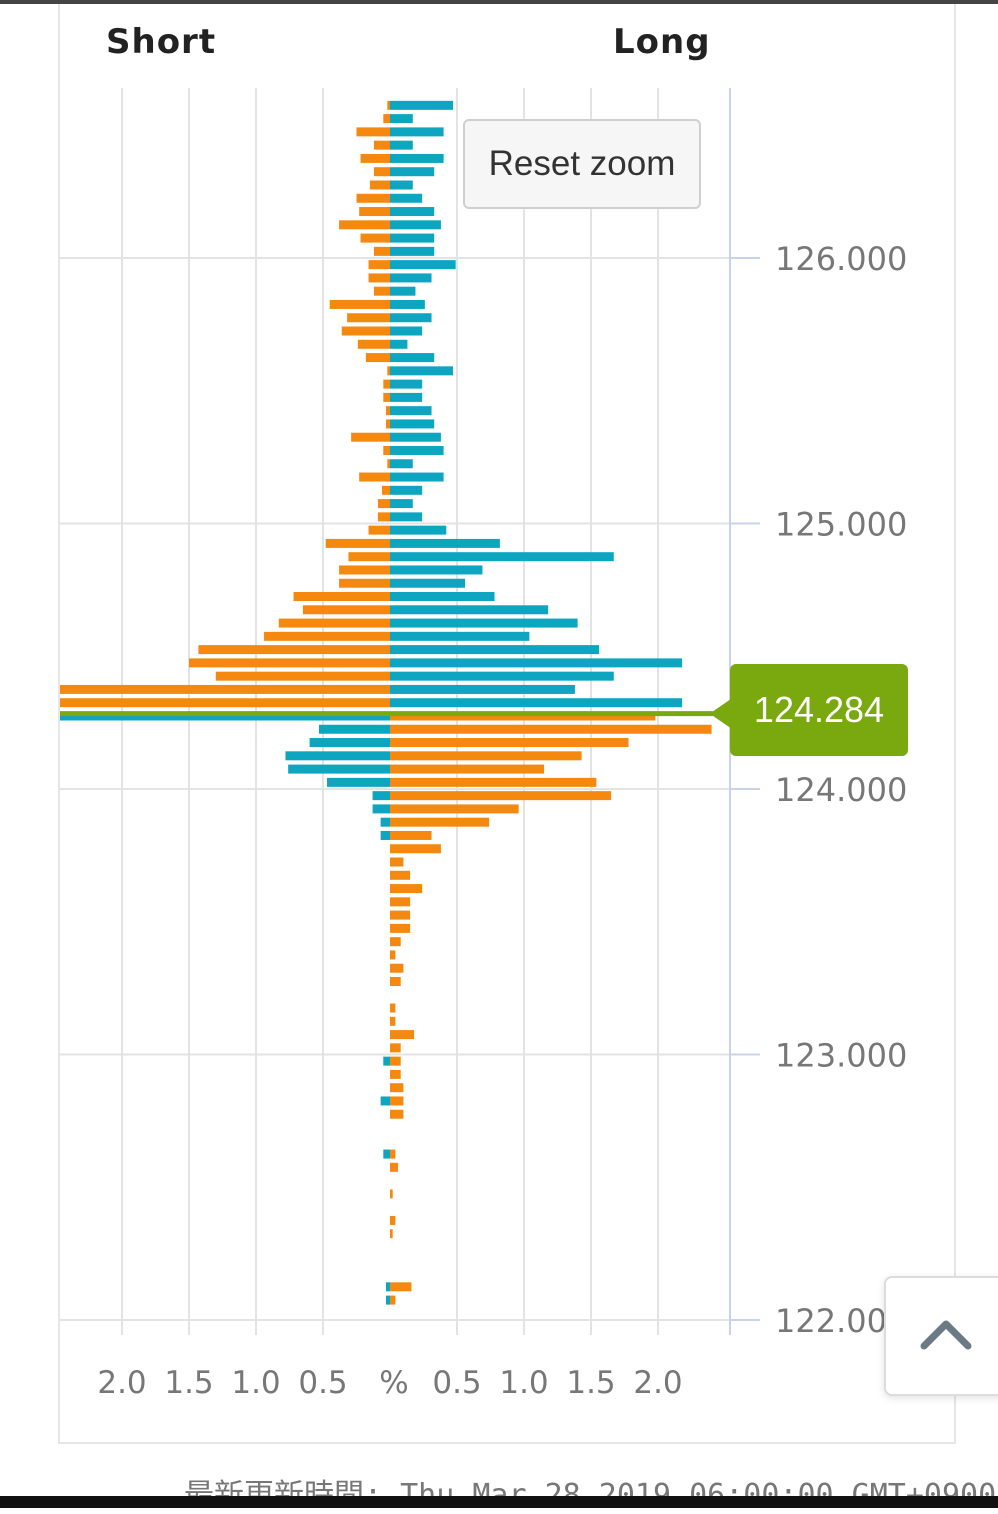  I want to click on price-line-layer, so click(395, 713).